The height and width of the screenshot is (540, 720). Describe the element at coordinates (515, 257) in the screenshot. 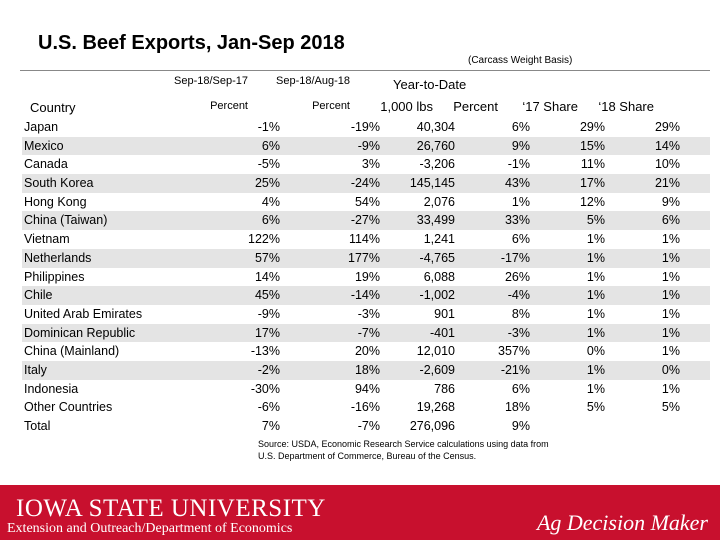

I see `value-cell: -17%` at that location.